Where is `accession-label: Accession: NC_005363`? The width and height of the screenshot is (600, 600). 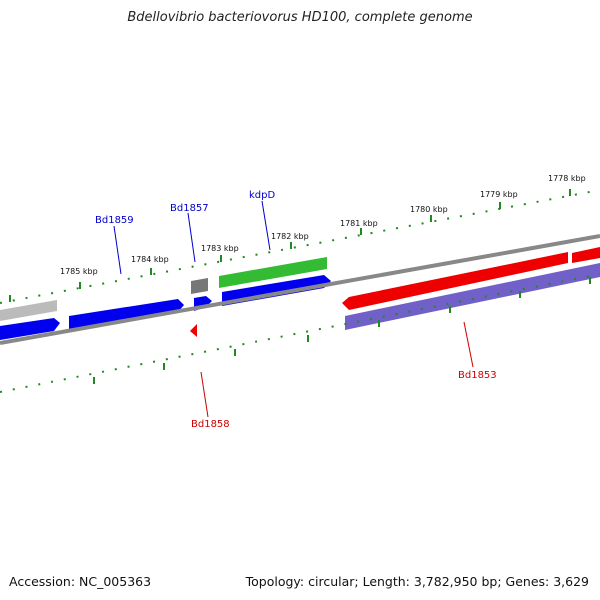
accession-label: Accession: NC_005363 is located at coordinates (80, 581).